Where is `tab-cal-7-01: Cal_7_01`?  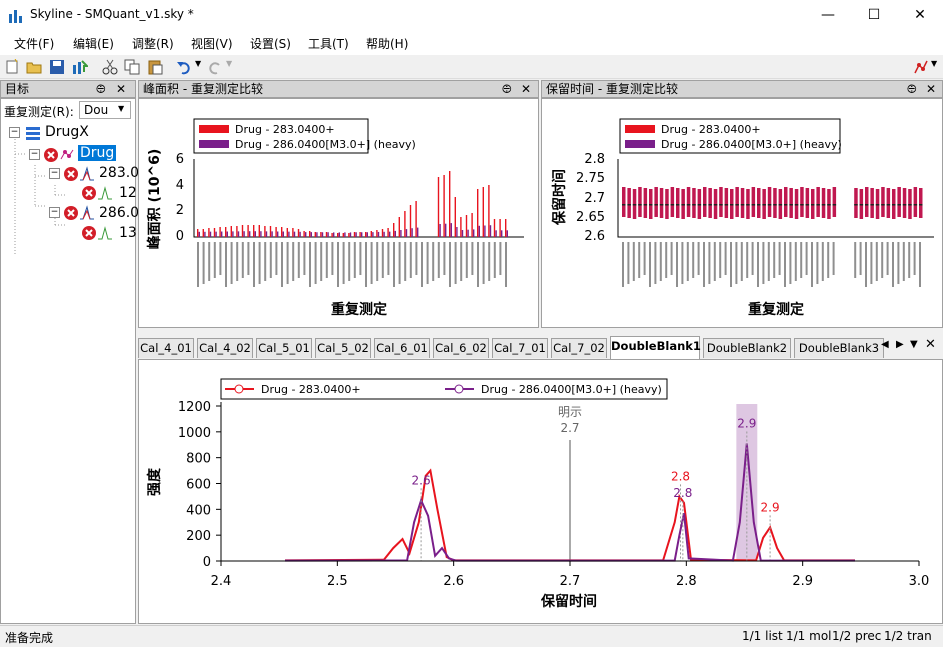
tab-cal-7-01: Cal_7_01 is located at coordinates (520, 348).